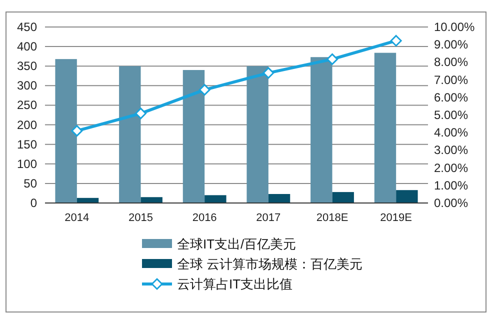 The width and height of the screenshot is (492, 321). What do you see at coordinates (451, 203) in the screenshot?
I see `y2-tick-label: 0.00%` at bounding box center [451, 203].